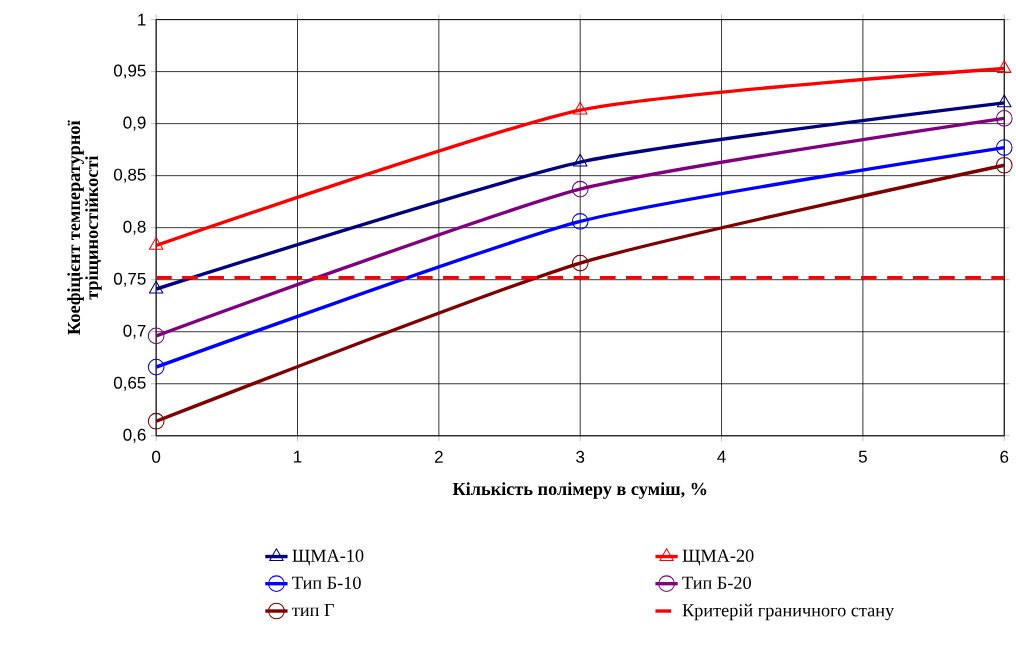  Describe the element at coordinates (580, 456) in the screenshot. I see `x-tick-label: 3` at that location.